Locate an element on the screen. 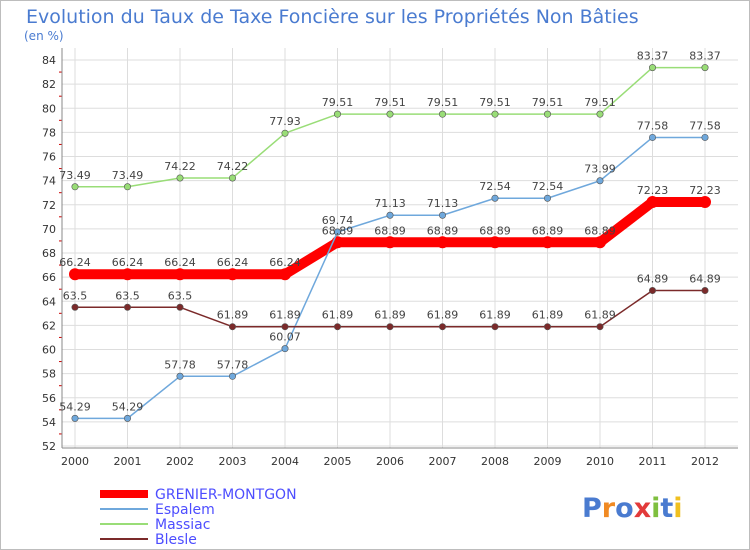 This screenshot has height=550, width=750. legend-label: Espalem is located at coordinates (185, 510).